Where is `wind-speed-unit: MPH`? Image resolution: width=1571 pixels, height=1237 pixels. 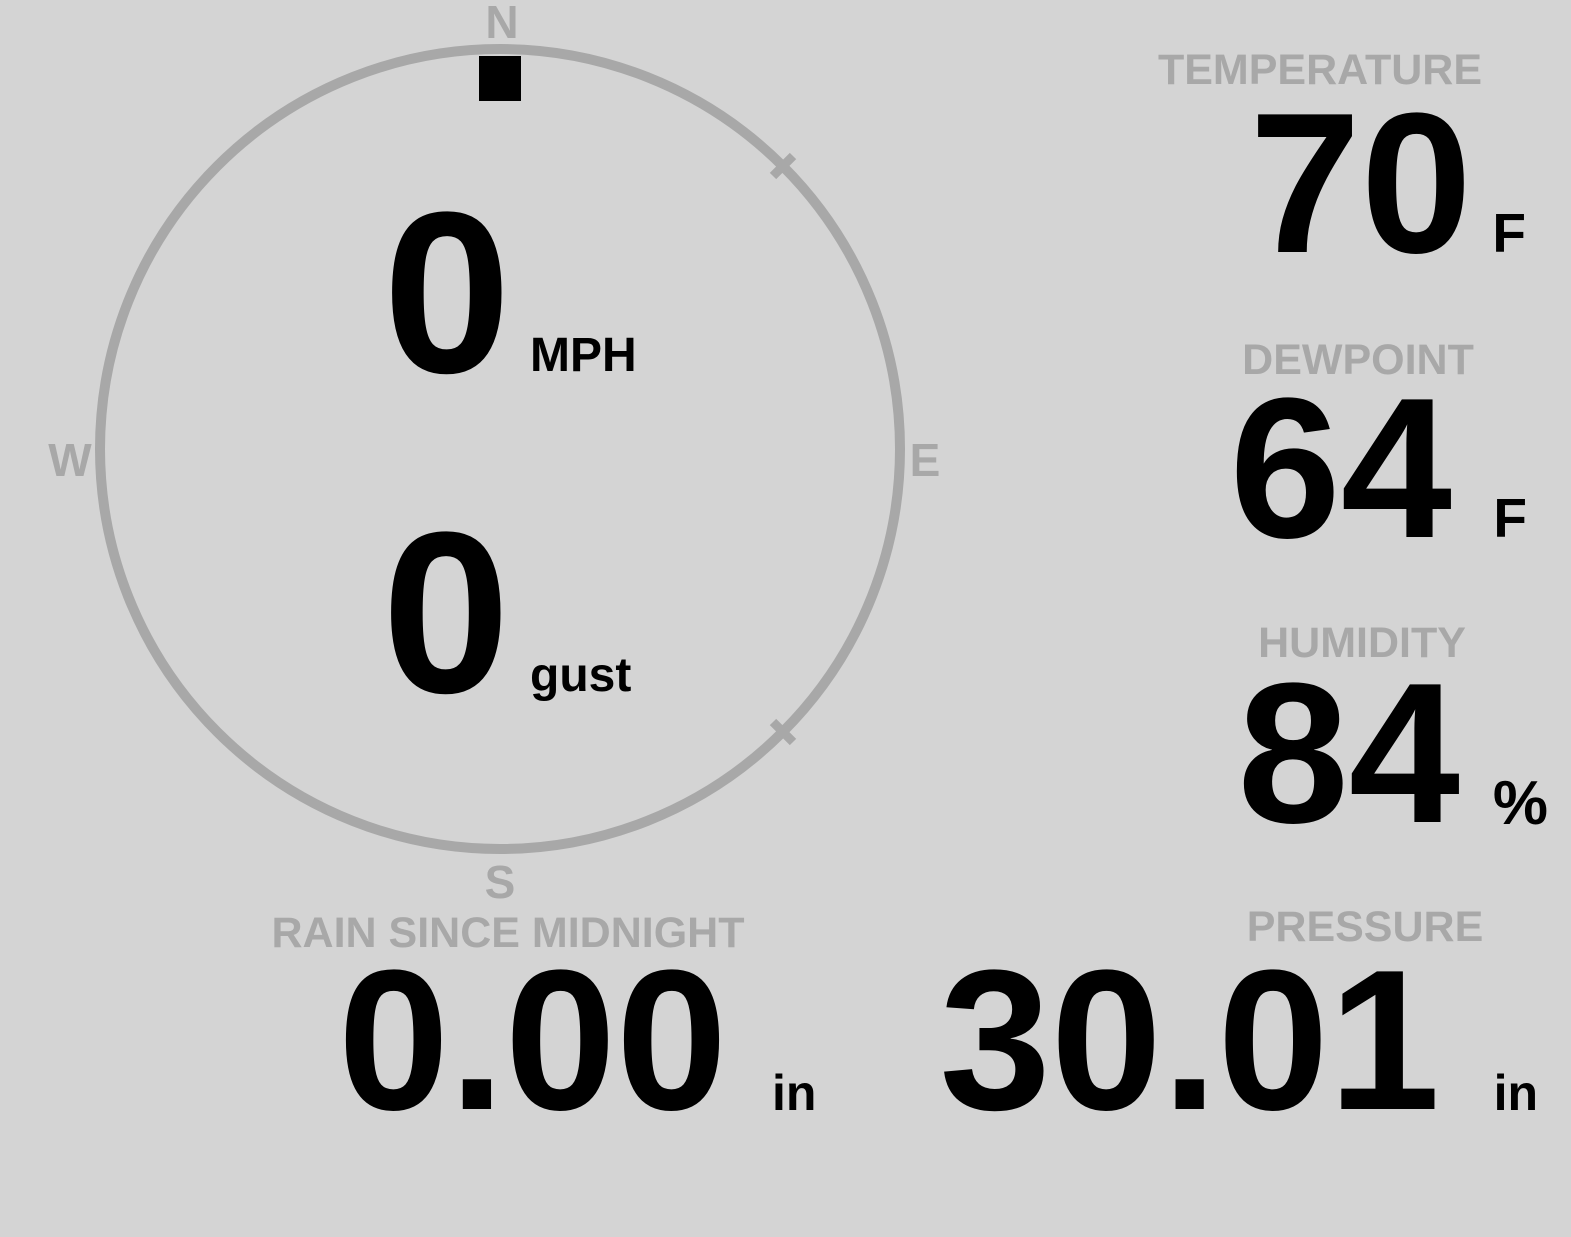 wind-speed-unit: MPH is located at coordinates (583, 355).